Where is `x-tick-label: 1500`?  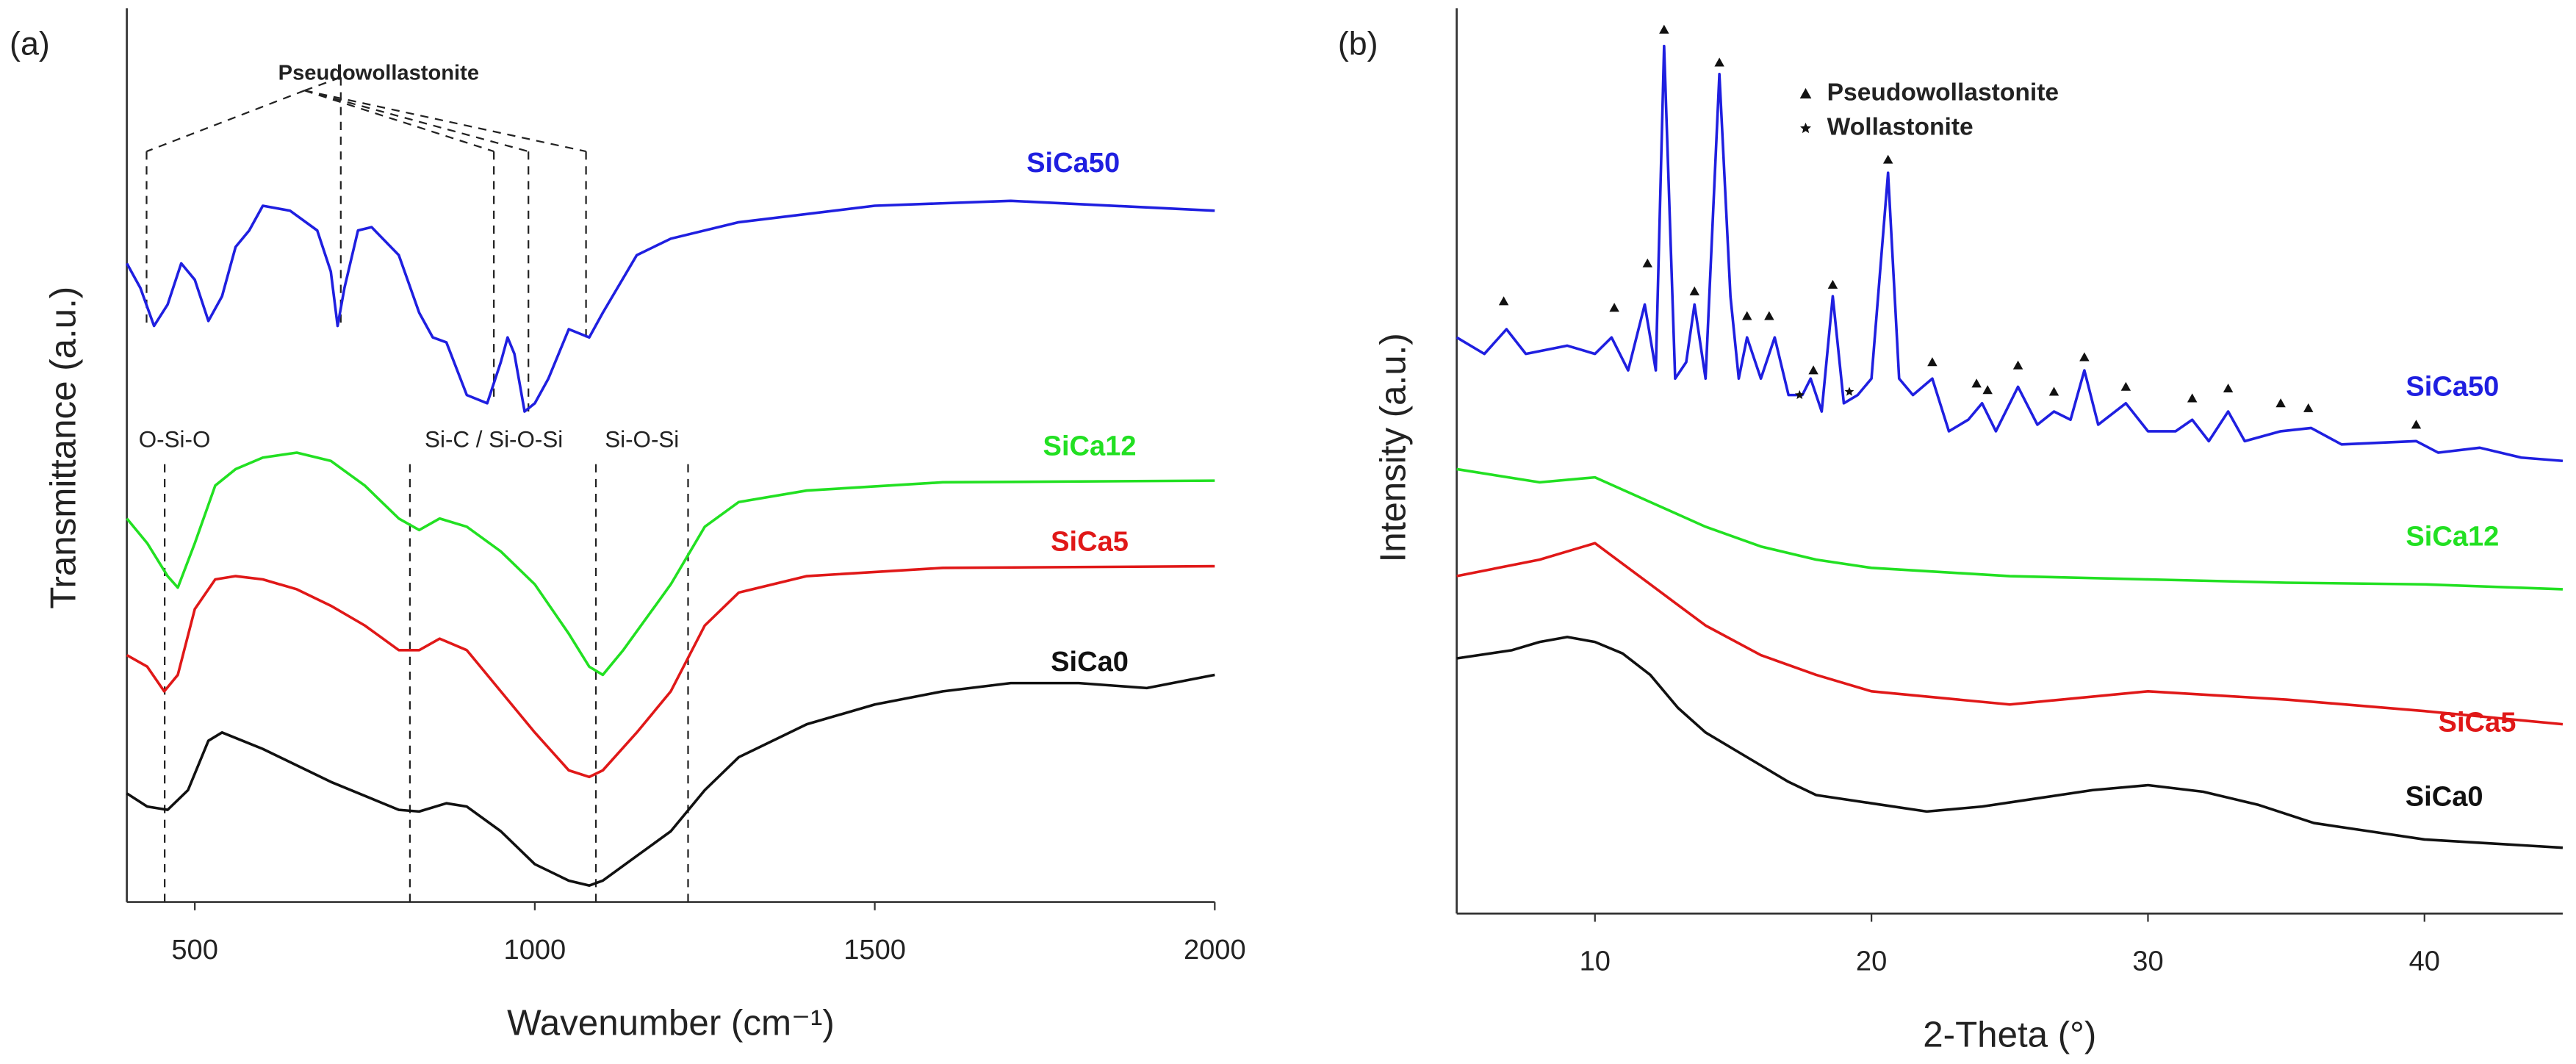 x-tick-label: 1500 is located at coordinates (874, 950).